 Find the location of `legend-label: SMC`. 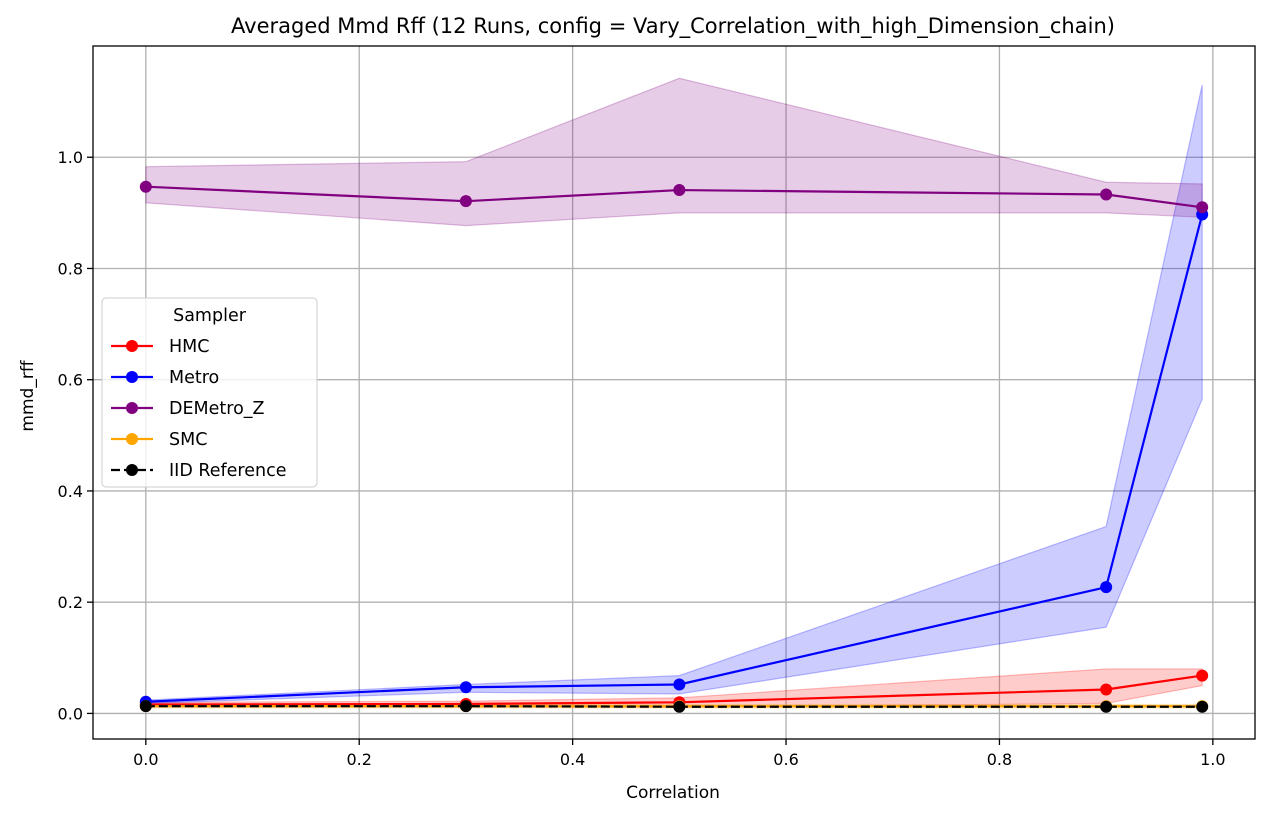

legend-label: SMC is located at coordinates (188, 440).